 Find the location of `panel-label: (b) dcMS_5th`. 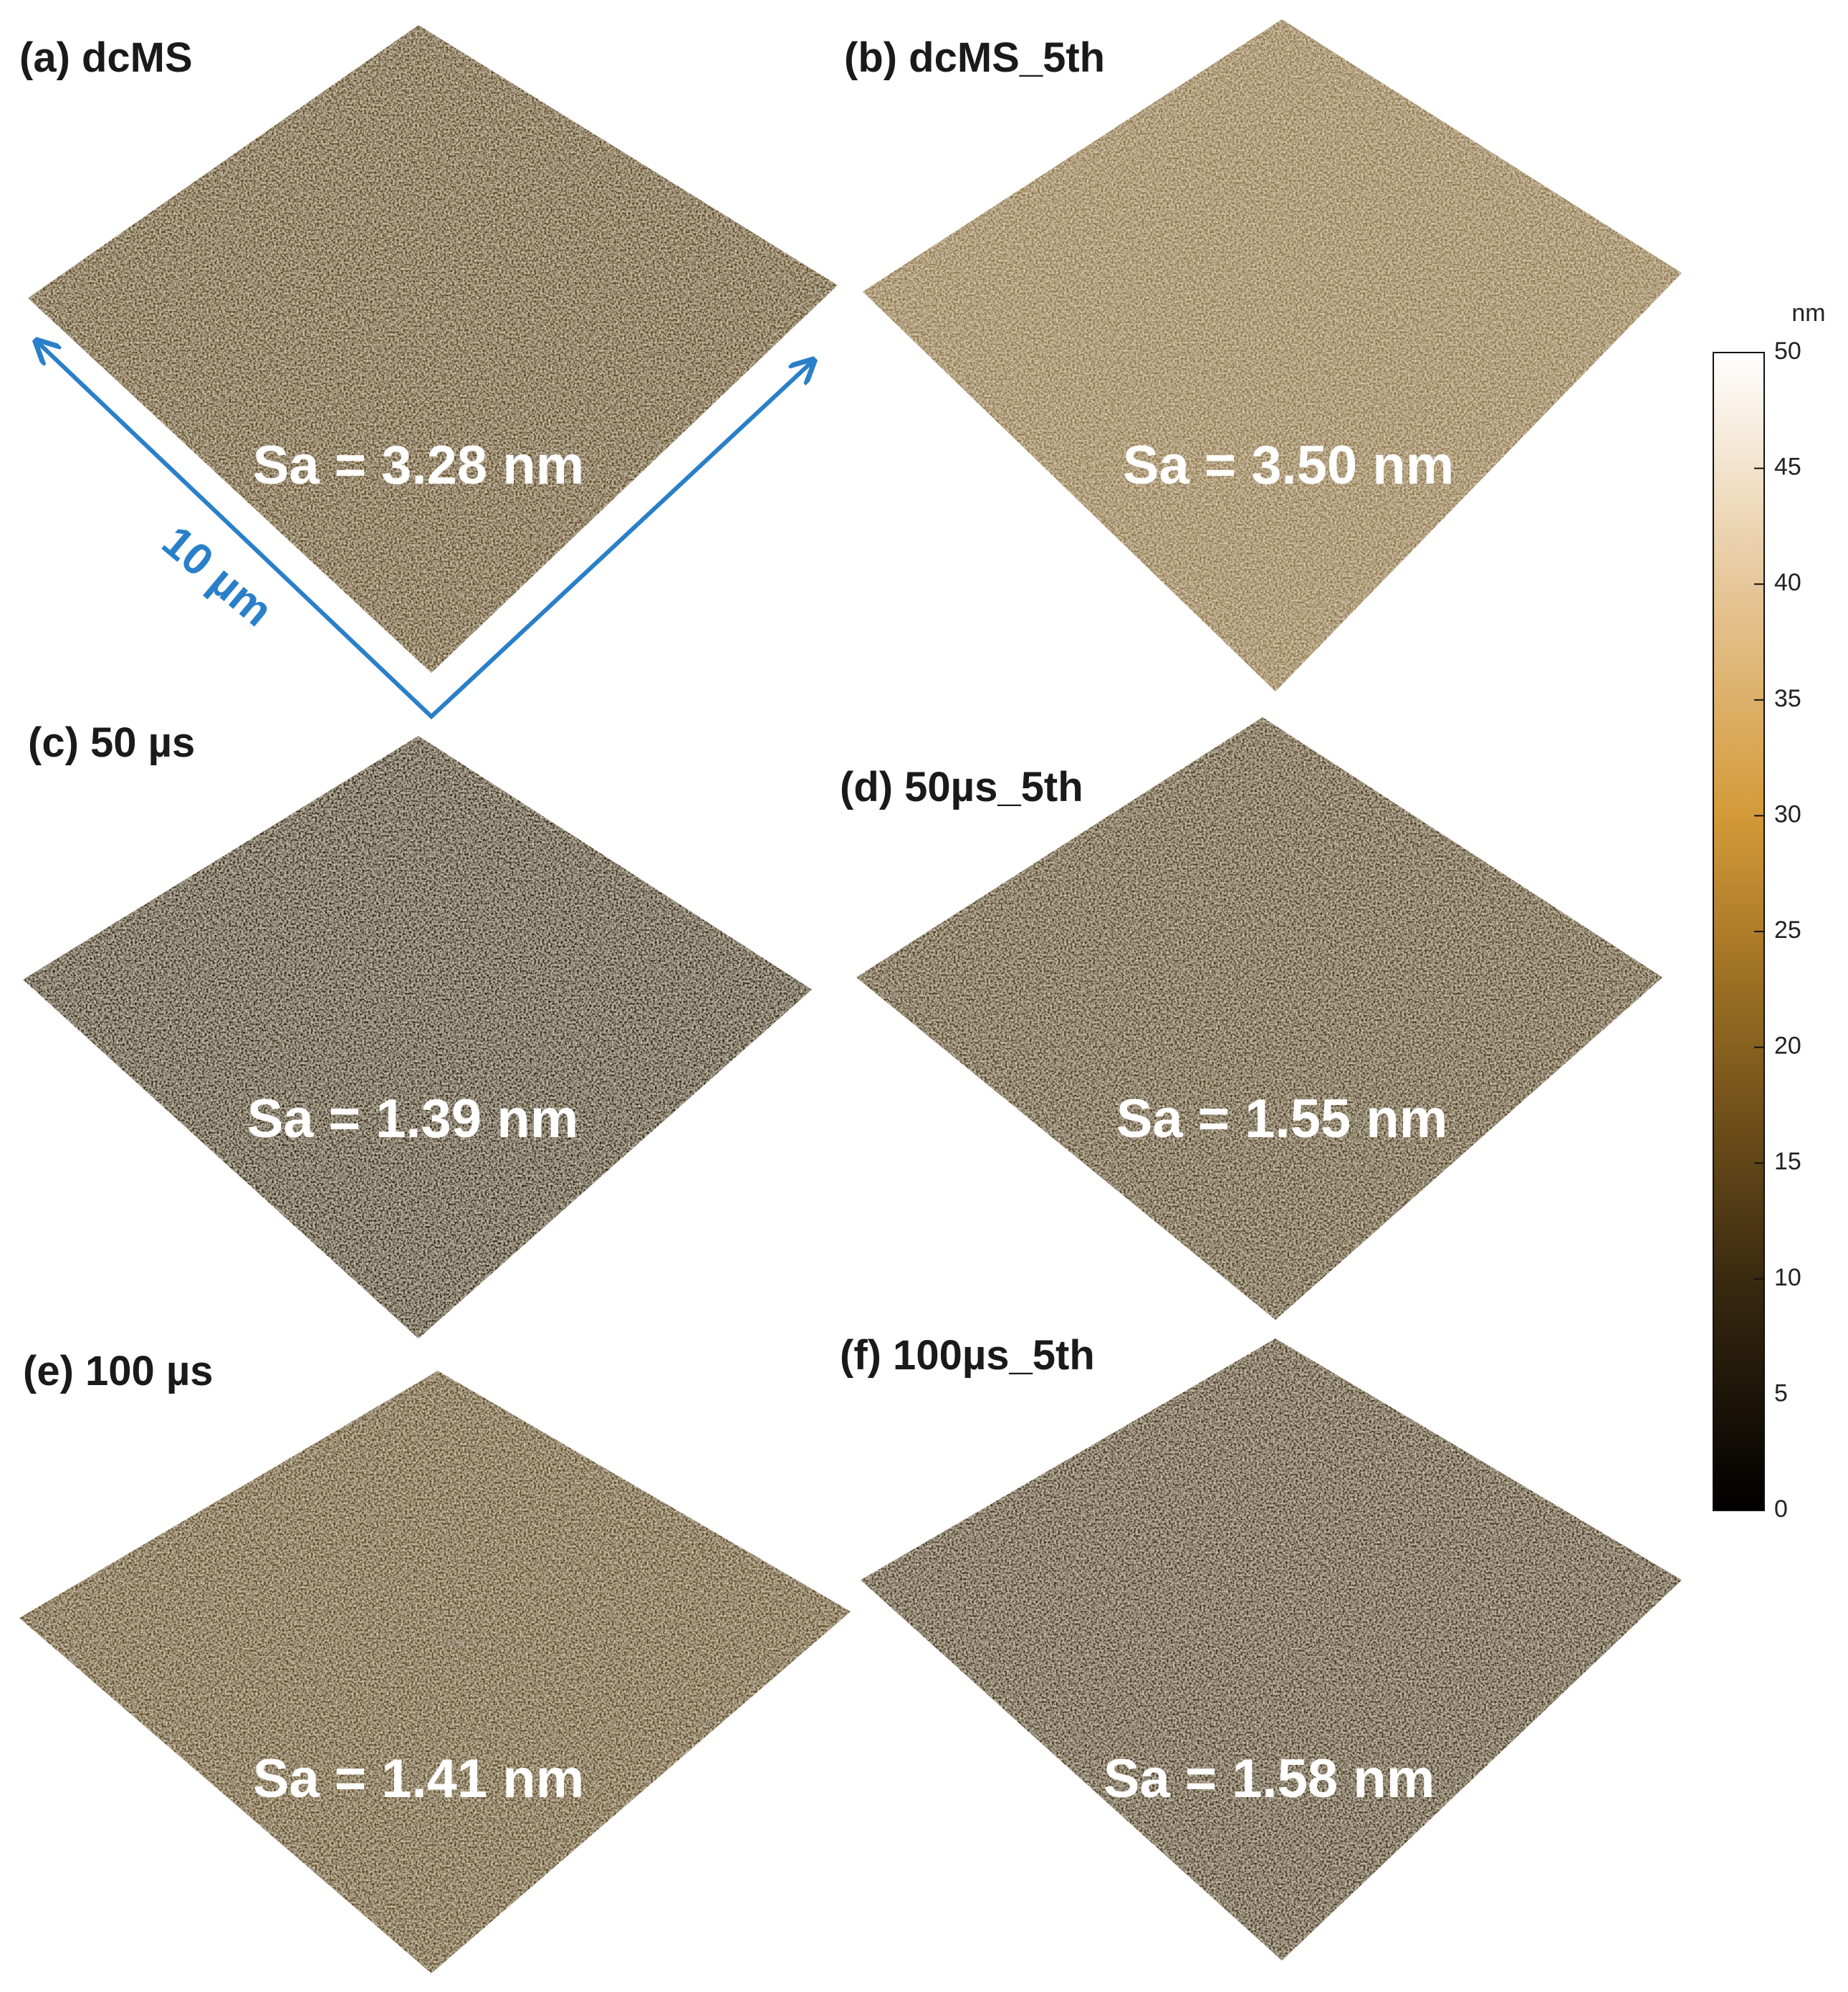

panel-label: (b) dcMS_5th is located at coordinates (975, 57).